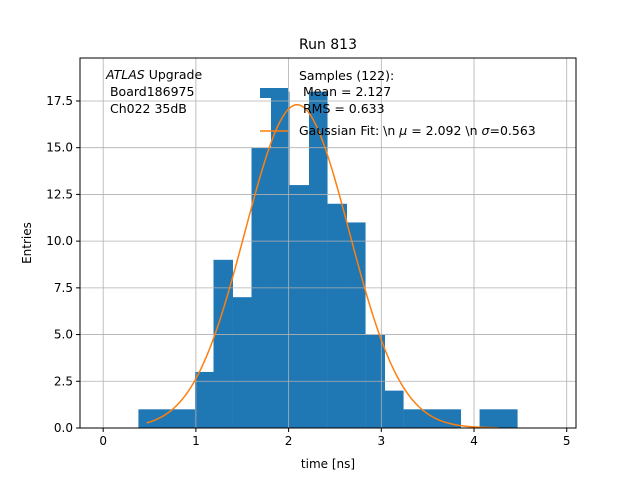 The height and width of the screenshot is (480, 640). I want to click on x-tick-label-5: 5, so click(567, 441).